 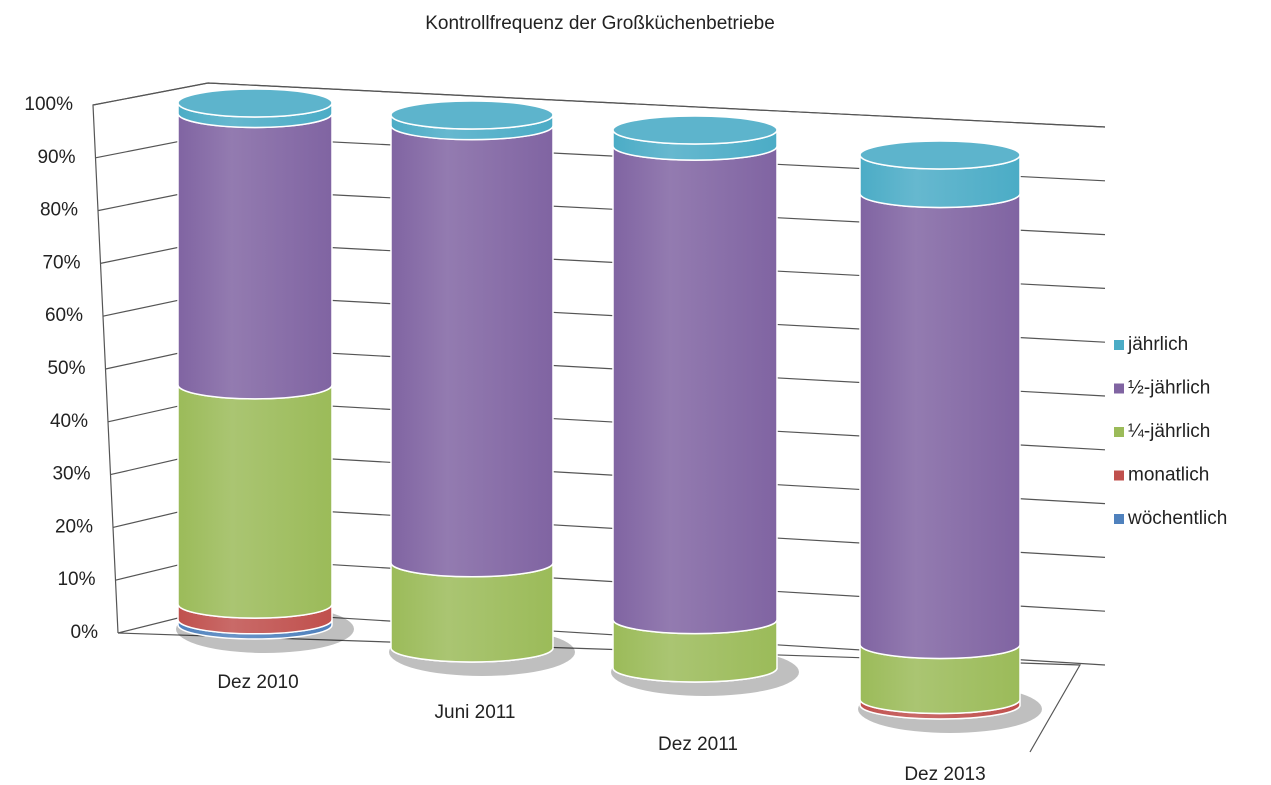 What do you see at coordinates (1157, 344) in the screenshot?
I see `legend-label: jährlich` at bounding box center [1157, 344].